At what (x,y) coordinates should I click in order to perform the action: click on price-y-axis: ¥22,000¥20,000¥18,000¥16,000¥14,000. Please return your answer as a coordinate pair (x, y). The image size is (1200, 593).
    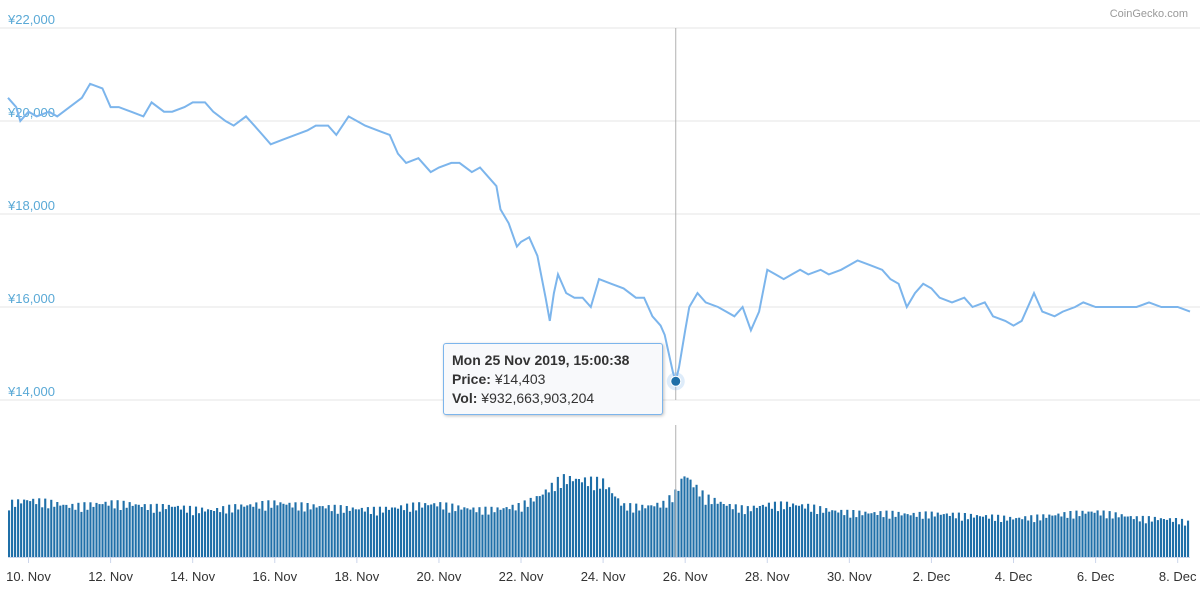
    Looking at the image, I should click on (31, 205).